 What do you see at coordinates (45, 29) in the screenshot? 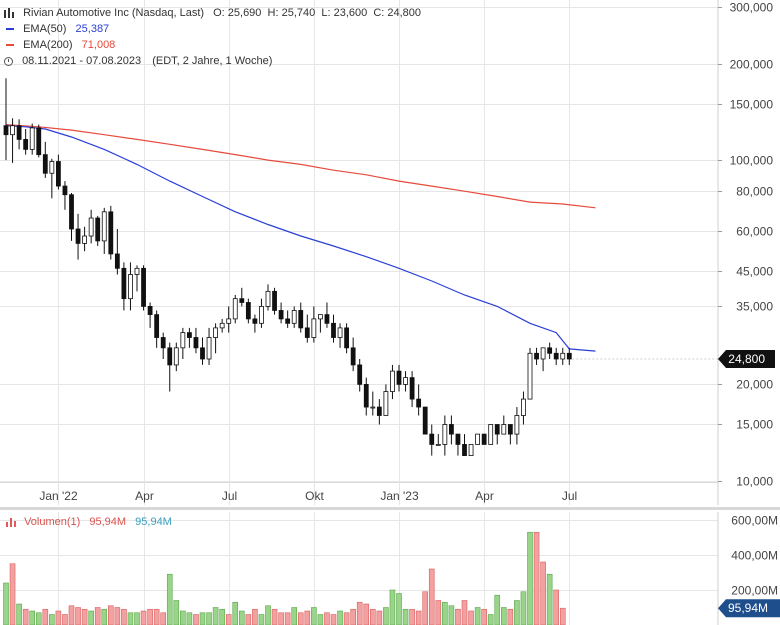
I see `ema50-label: EMA(50)` at bounding box center [45, 29].